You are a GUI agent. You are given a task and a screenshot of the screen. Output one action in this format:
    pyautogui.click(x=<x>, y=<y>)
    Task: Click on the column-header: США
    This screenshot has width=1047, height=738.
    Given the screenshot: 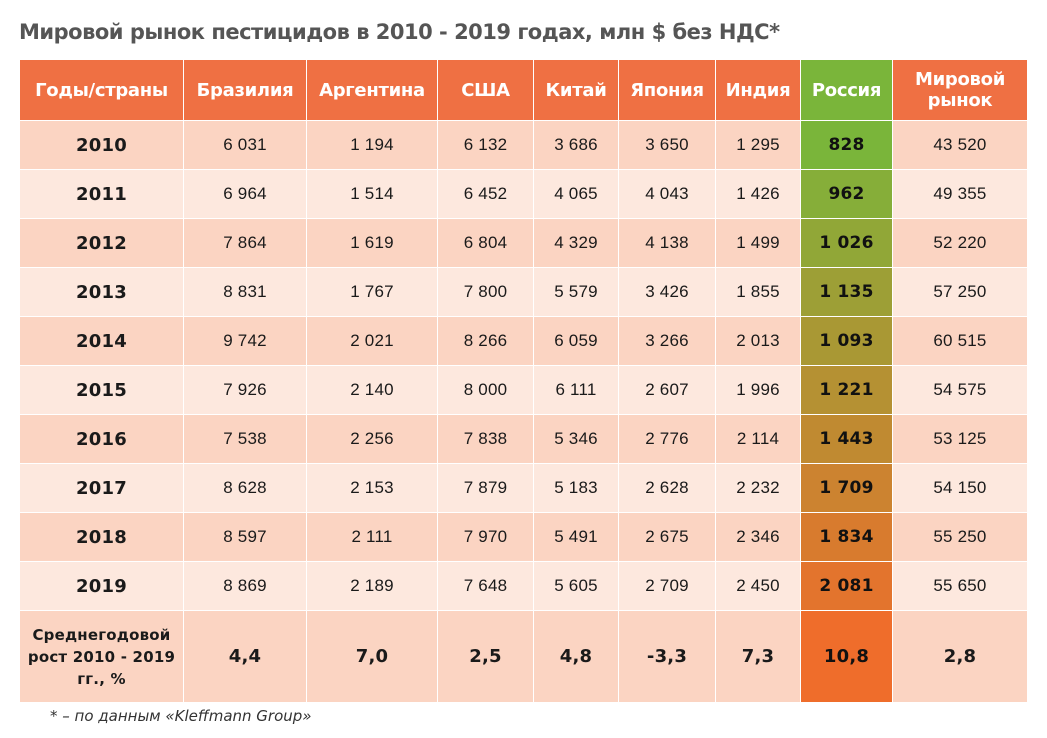 What is the action you would take?
    pyautogui.click(x=485, y=90)
    